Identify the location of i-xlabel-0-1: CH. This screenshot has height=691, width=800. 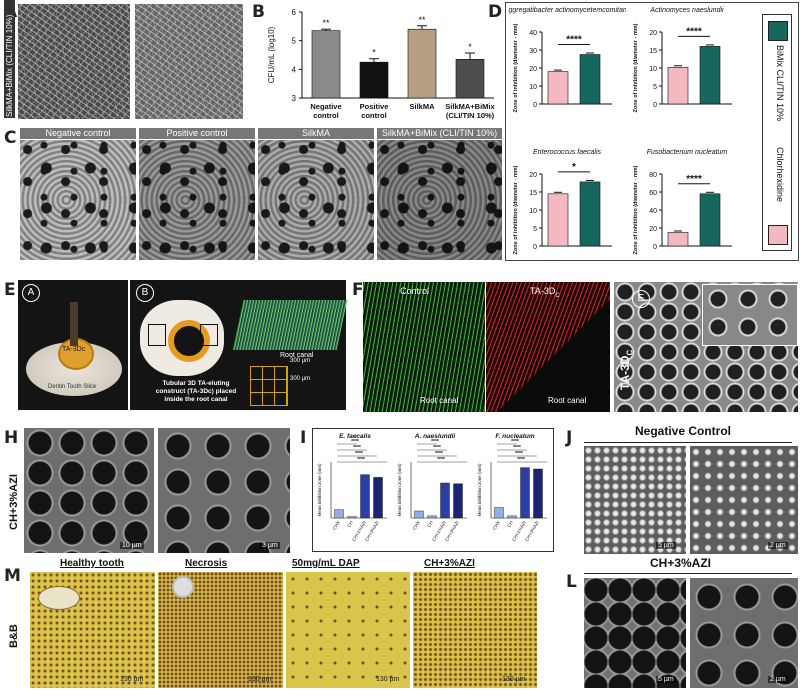
(350, 524).